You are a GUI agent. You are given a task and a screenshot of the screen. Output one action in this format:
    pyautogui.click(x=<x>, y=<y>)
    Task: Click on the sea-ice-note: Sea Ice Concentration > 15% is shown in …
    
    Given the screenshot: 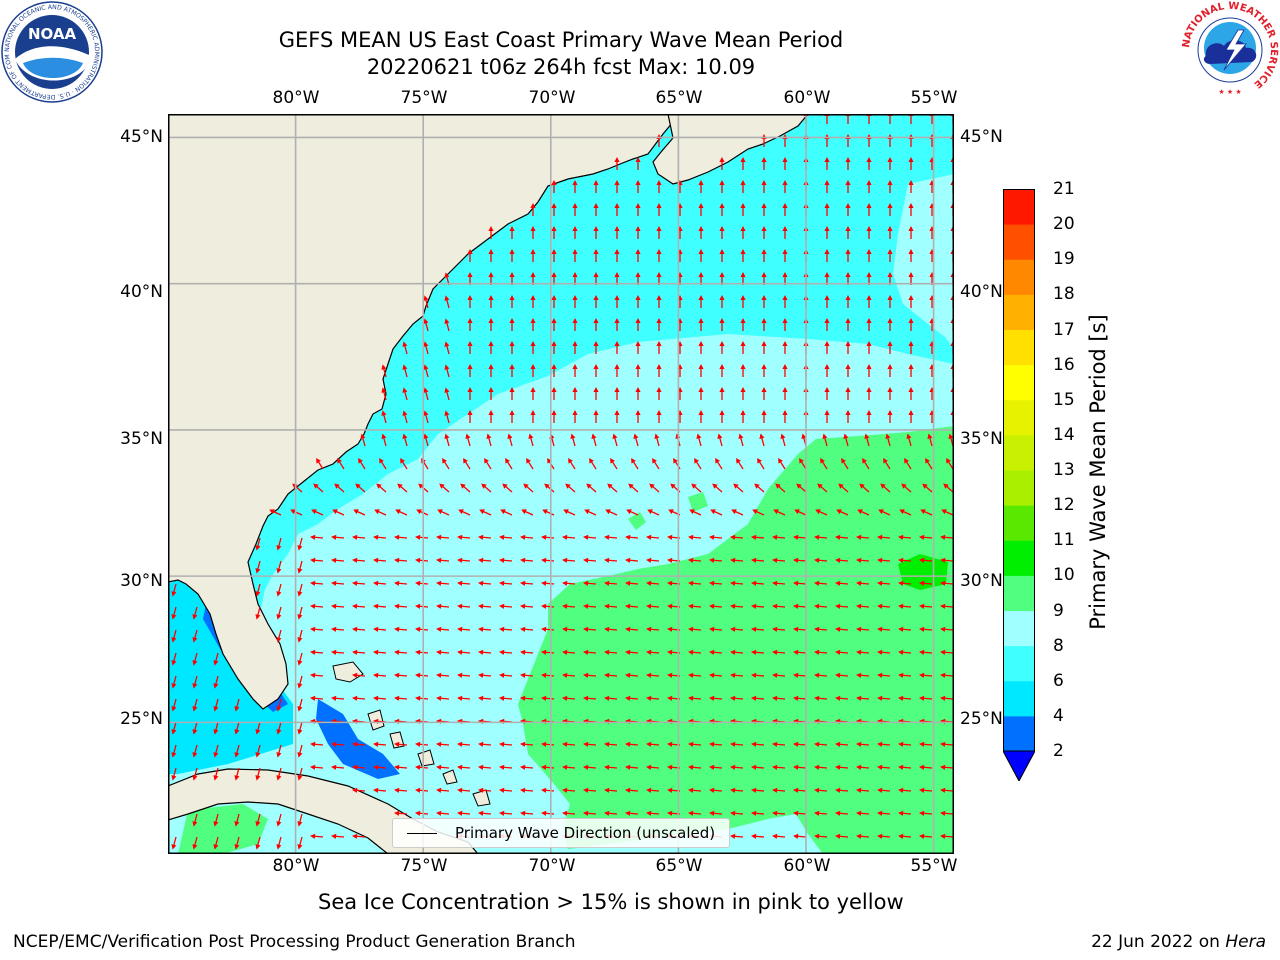 What is the action you would take?
    pyautogui.click(x=611, y=902)
    